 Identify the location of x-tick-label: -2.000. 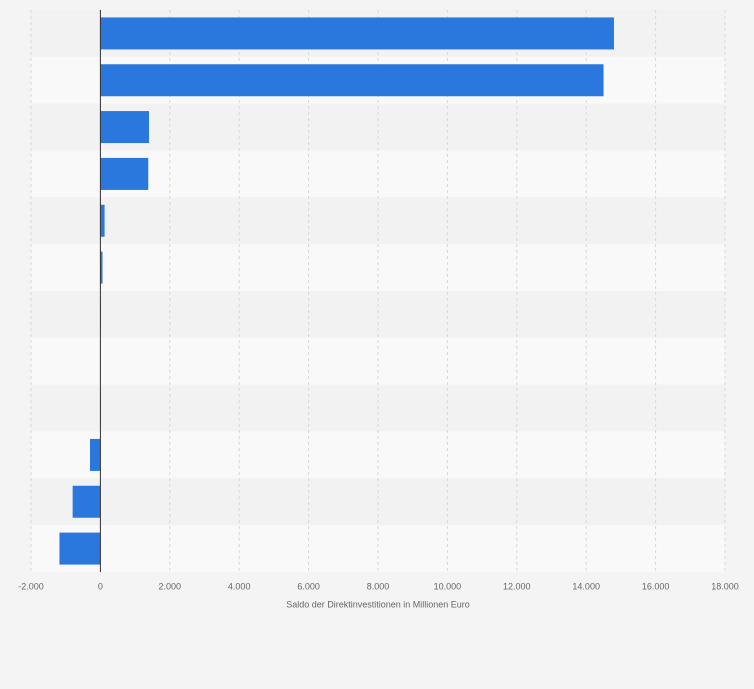
(31, 586).